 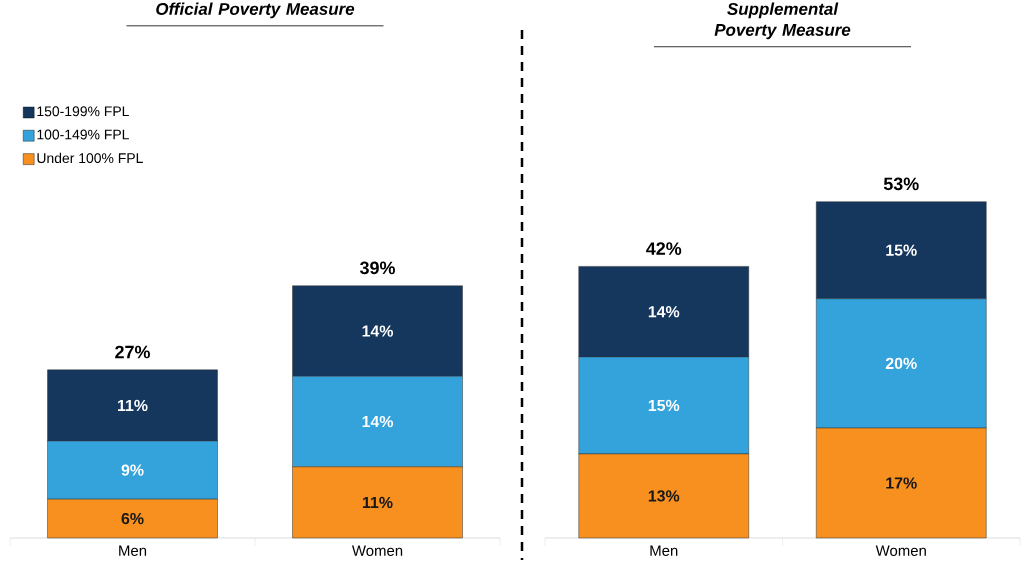 I want to click on data-label: 6%, so click(x=132, y=518).